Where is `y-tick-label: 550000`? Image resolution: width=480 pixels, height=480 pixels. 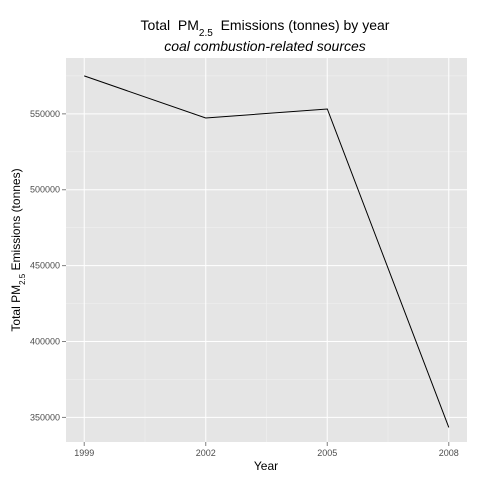 y-tick-label: 550000 is located at coordinates (45, 114).